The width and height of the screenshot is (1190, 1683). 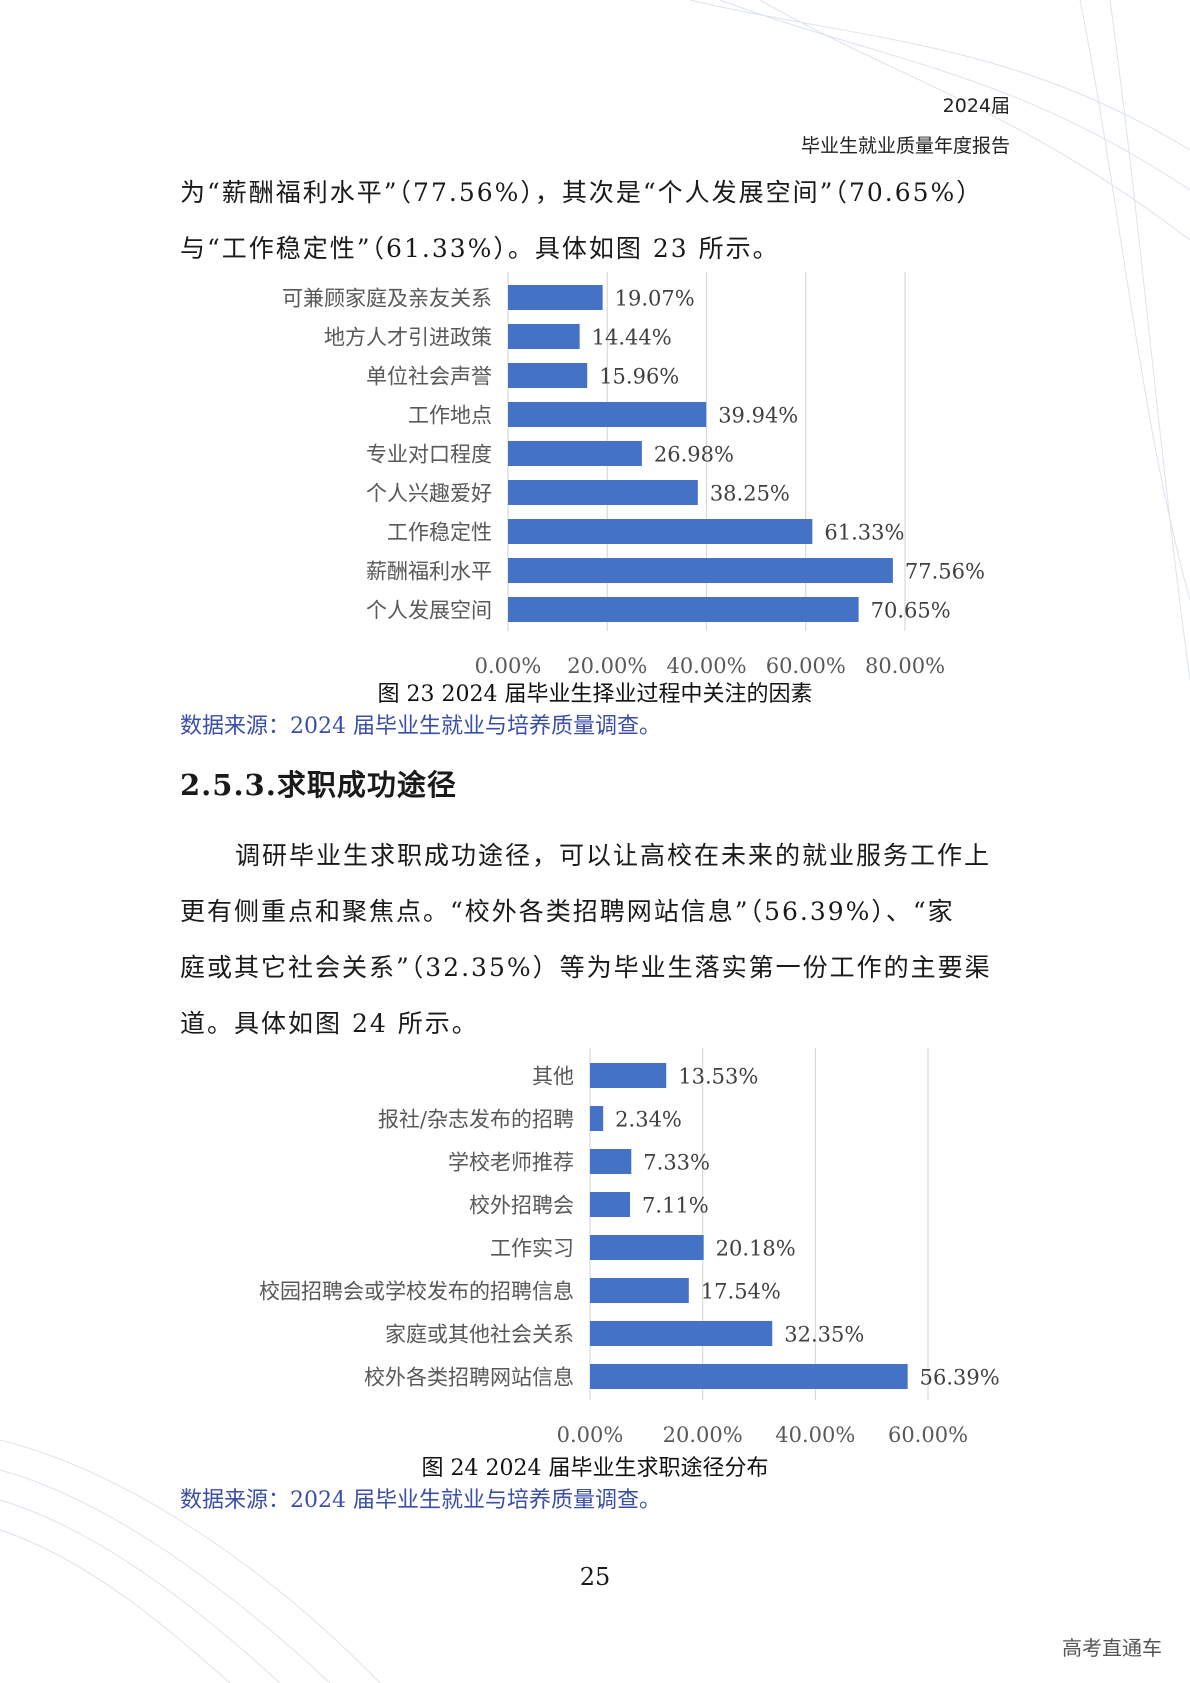 I want to click on value-label: 38.25%, so click(x=750, y=494).